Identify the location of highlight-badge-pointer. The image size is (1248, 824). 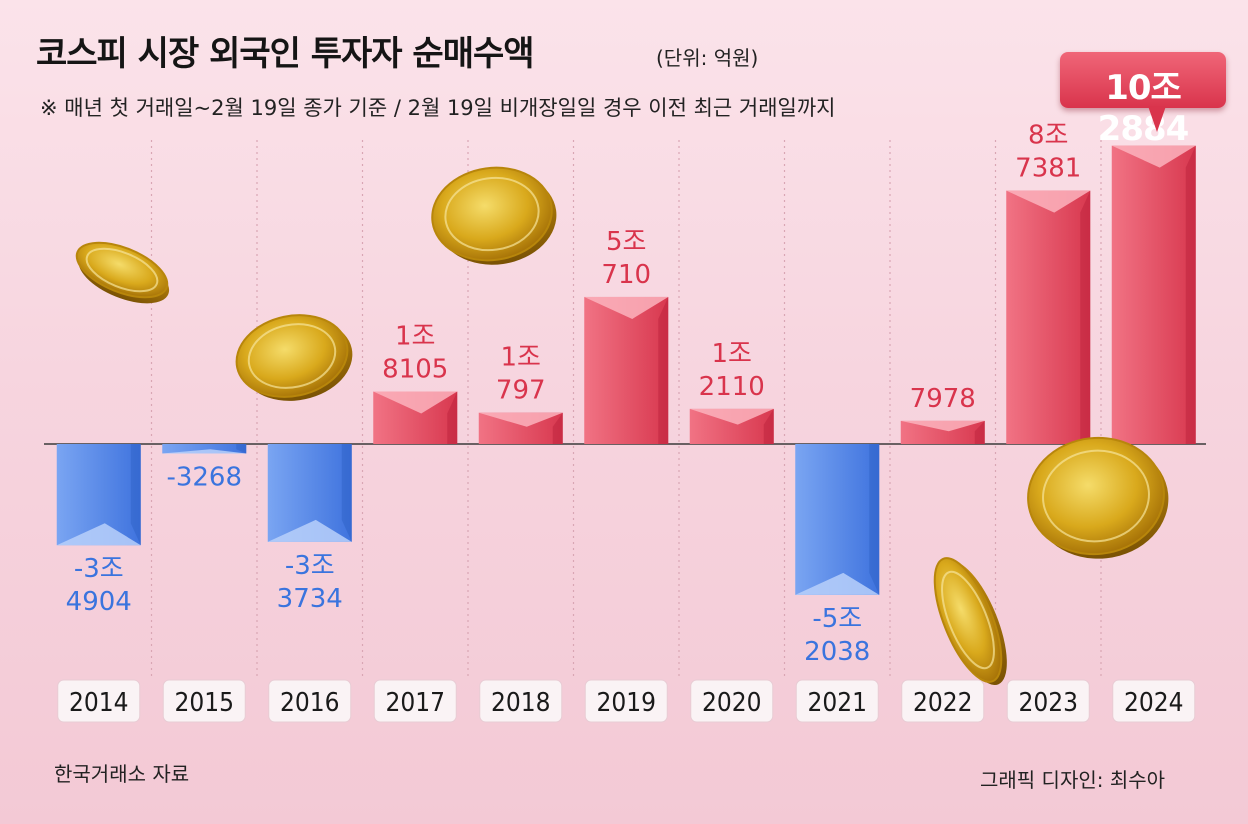
(1157, 119).